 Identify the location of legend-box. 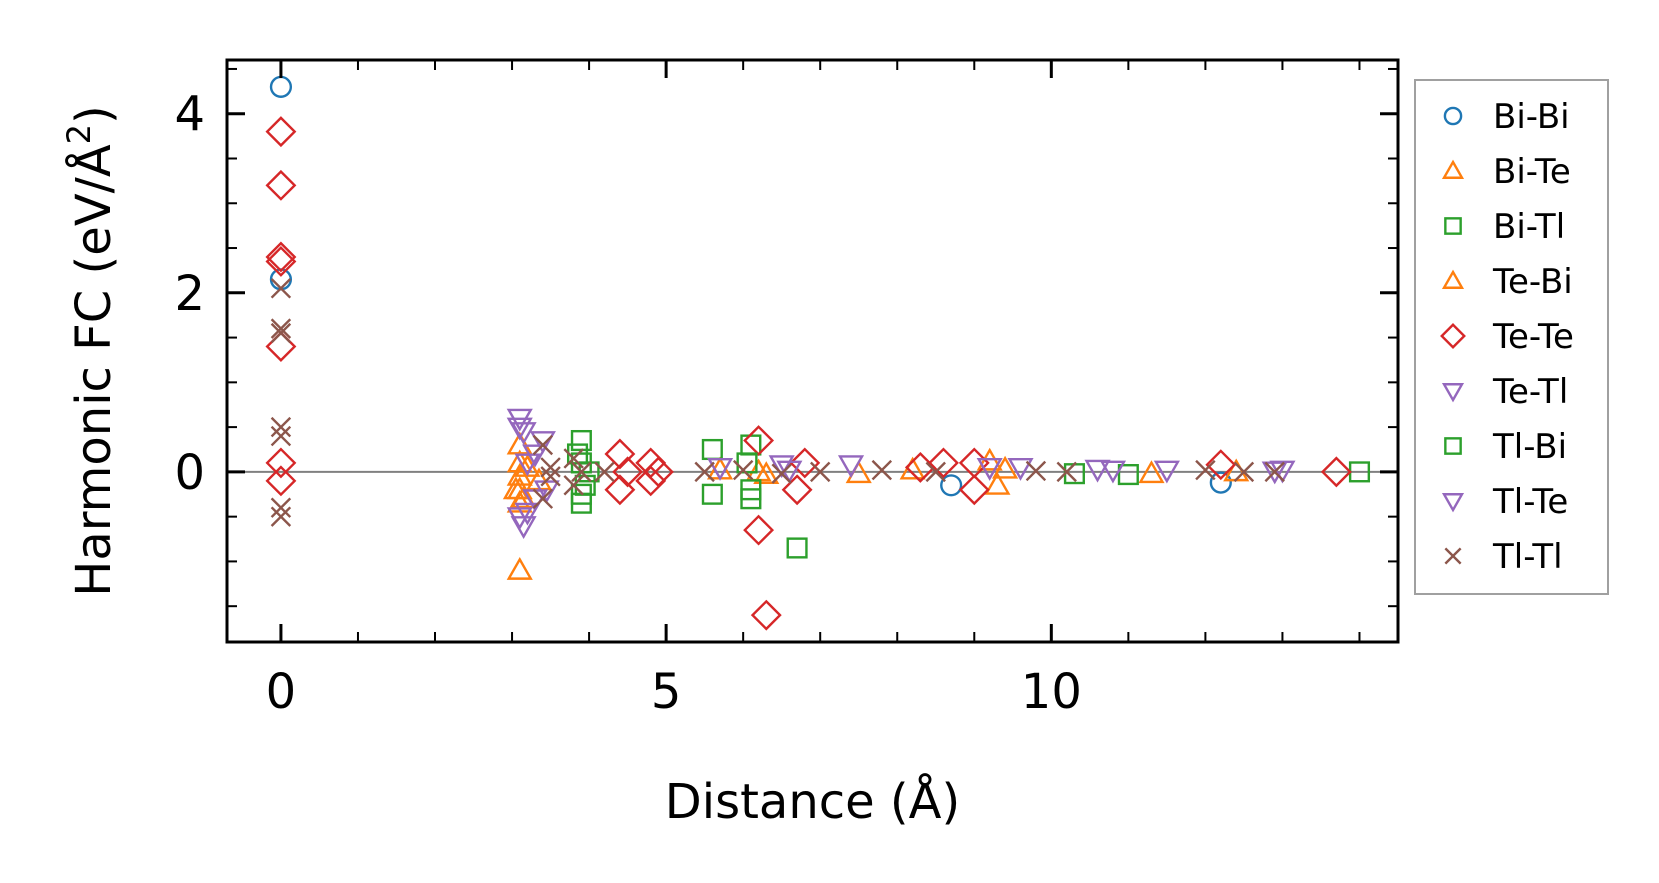
(1511, 337).